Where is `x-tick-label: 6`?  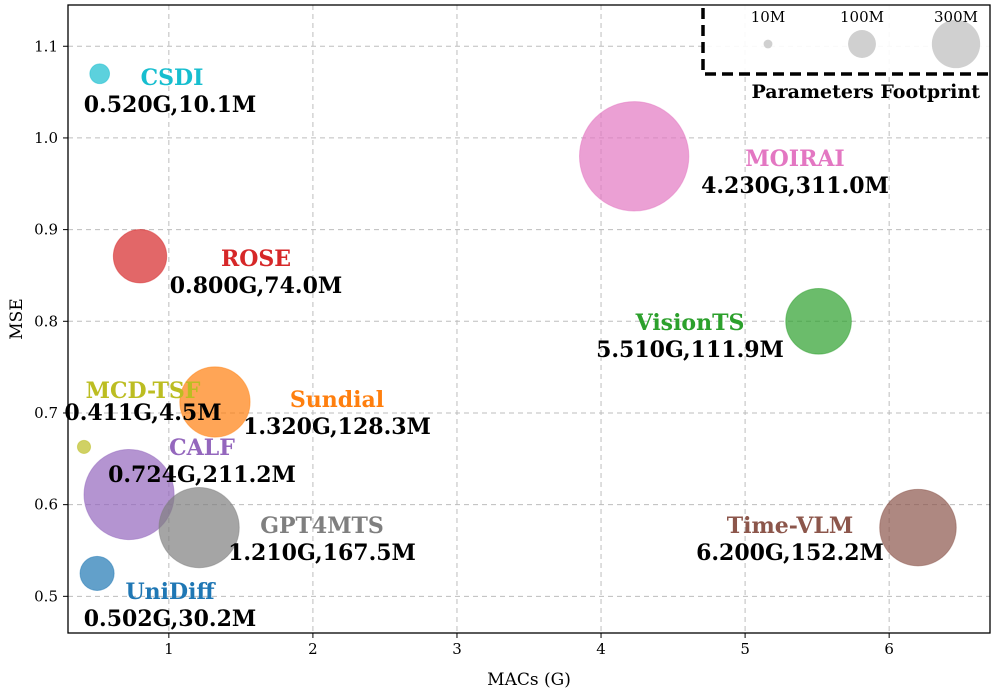 x-tick-label: 6 is located at coordinates (889, 649).